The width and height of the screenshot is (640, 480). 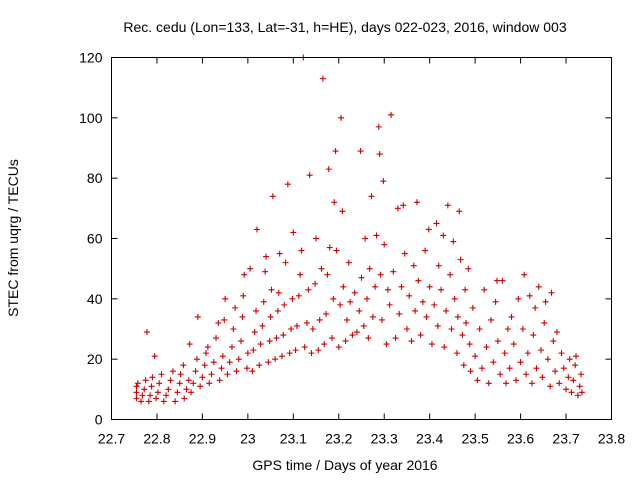 I want to click on x-tick-label: 23.2, so click(x=338, y=439).